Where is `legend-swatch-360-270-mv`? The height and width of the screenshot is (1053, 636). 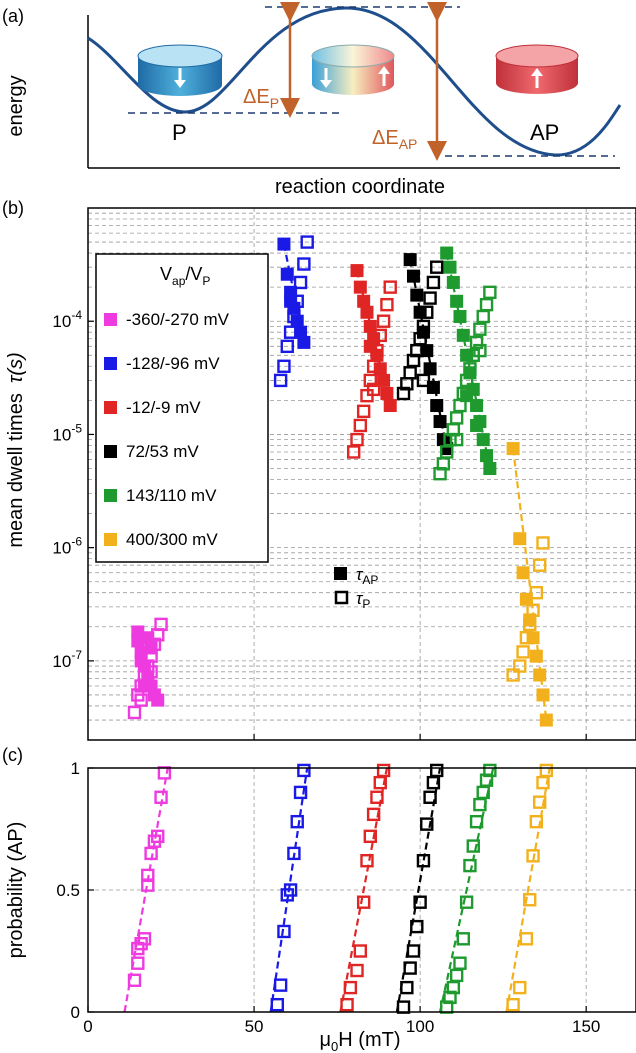 legend-swatch-360-270-mv is located at coordinates (110, 319).